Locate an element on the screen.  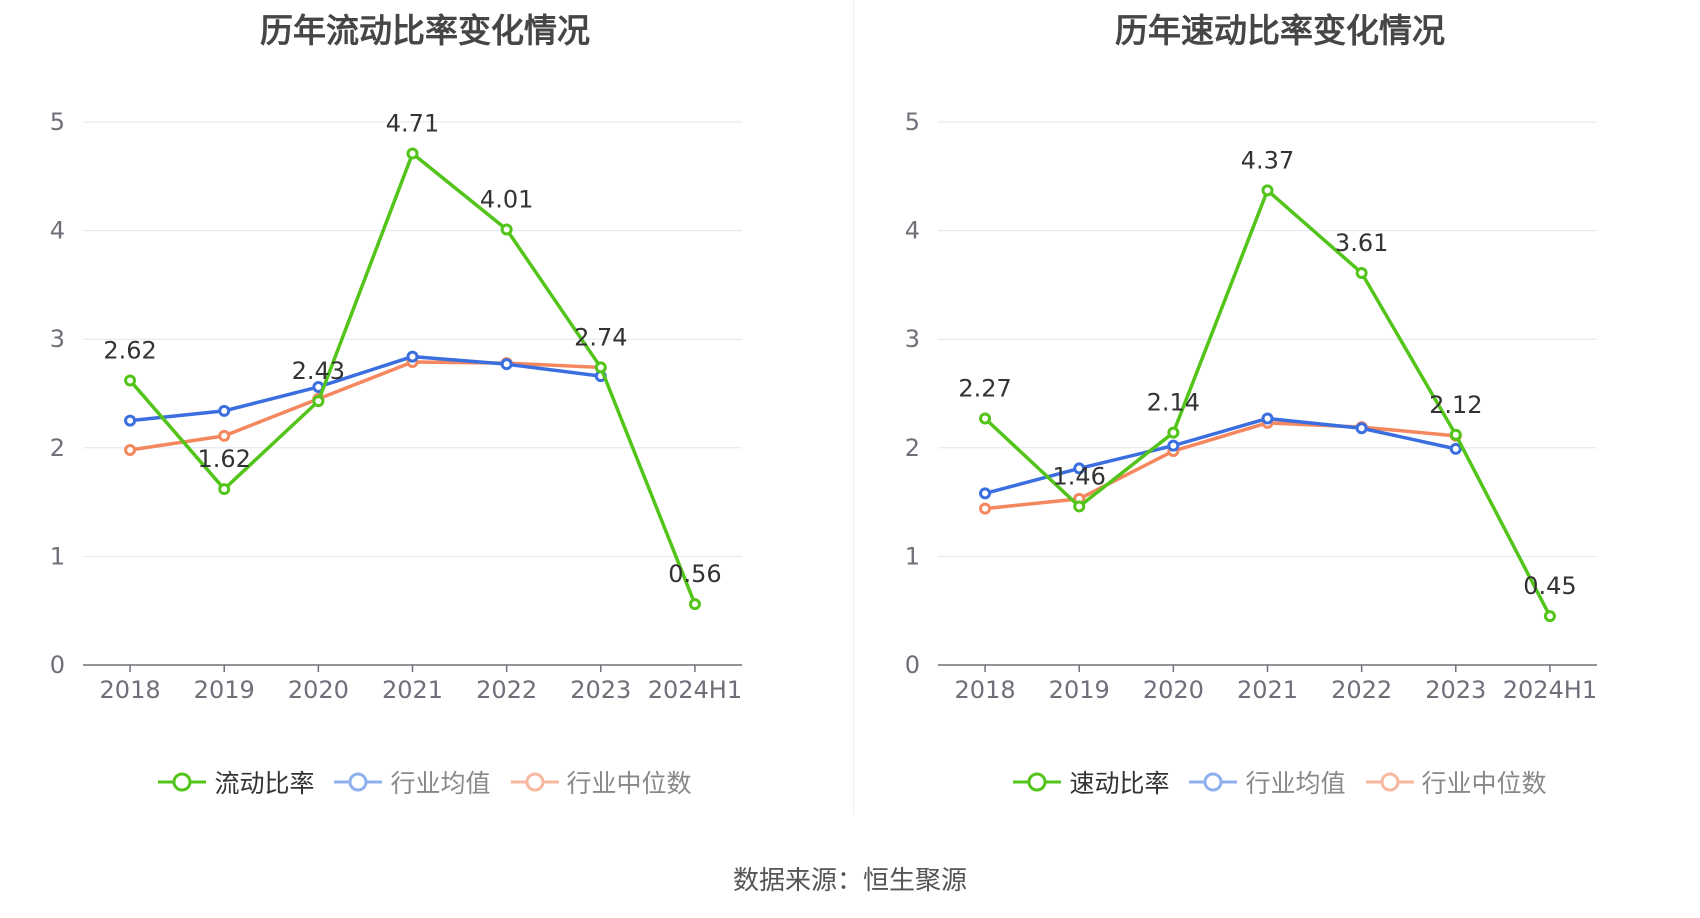
panel-divider is located at coordinates (853, 407).